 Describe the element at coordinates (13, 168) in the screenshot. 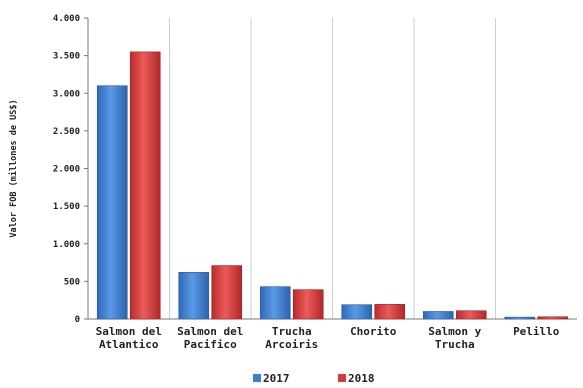

I see `y-axis-title: Valor FOB (millones de US$)` at that location.